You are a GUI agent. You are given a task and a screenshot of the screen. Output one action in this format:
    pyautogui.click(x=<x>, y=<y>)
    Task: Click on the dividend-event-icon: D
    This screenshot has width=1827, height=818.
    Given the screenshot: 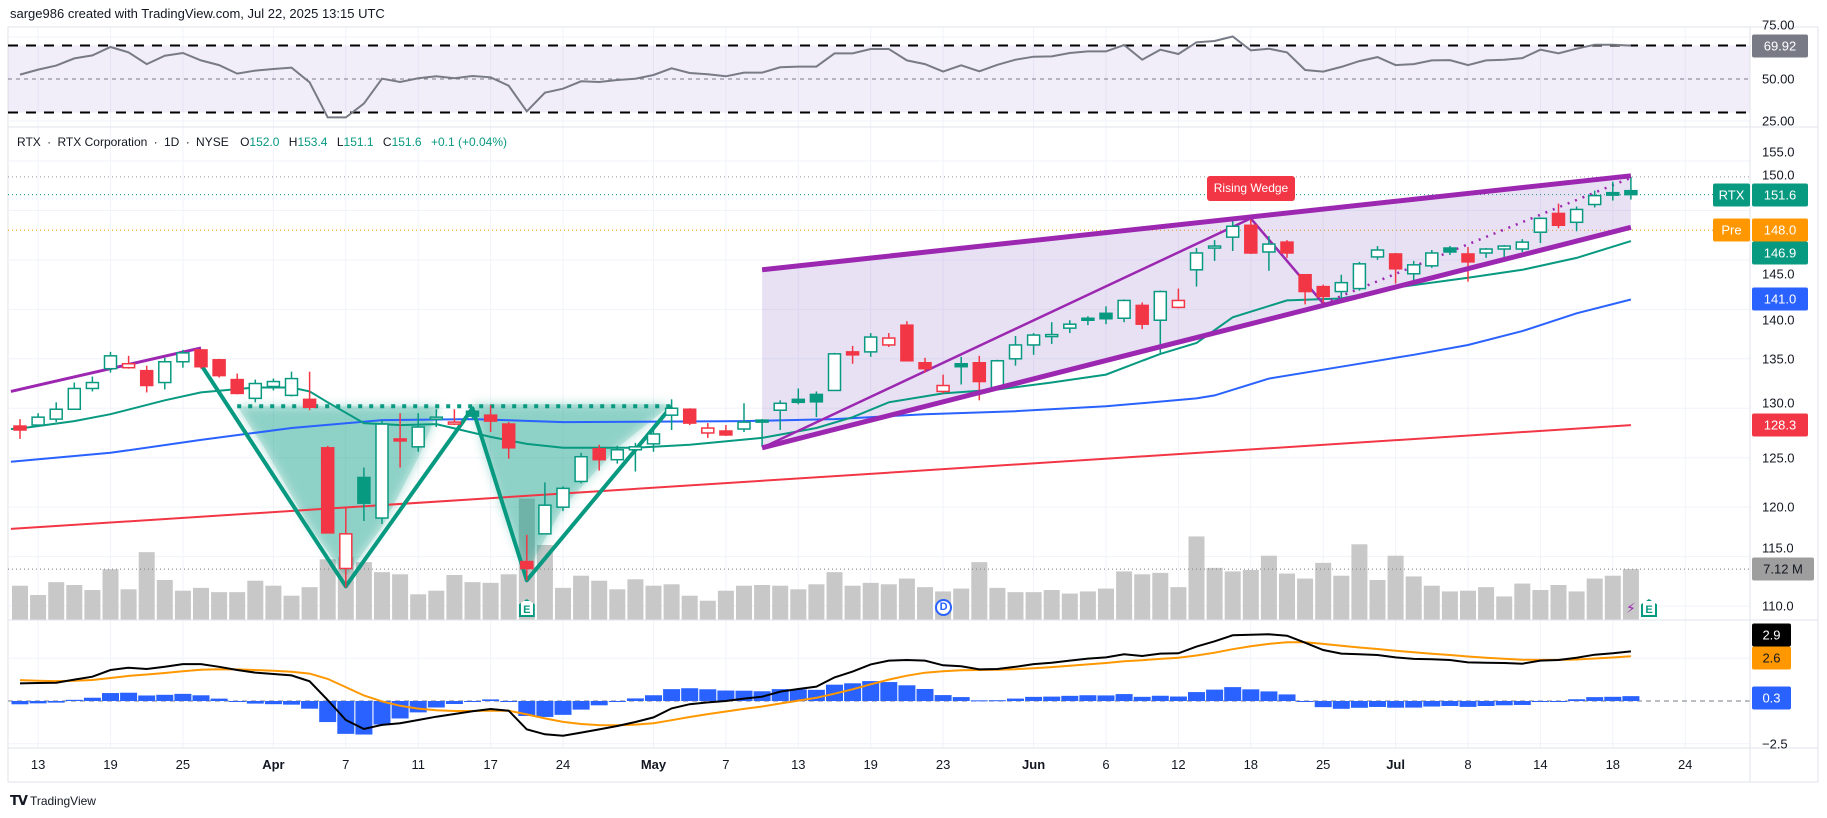 What is the action you would take?
    pyautogui.click(x=944, y=607)
    